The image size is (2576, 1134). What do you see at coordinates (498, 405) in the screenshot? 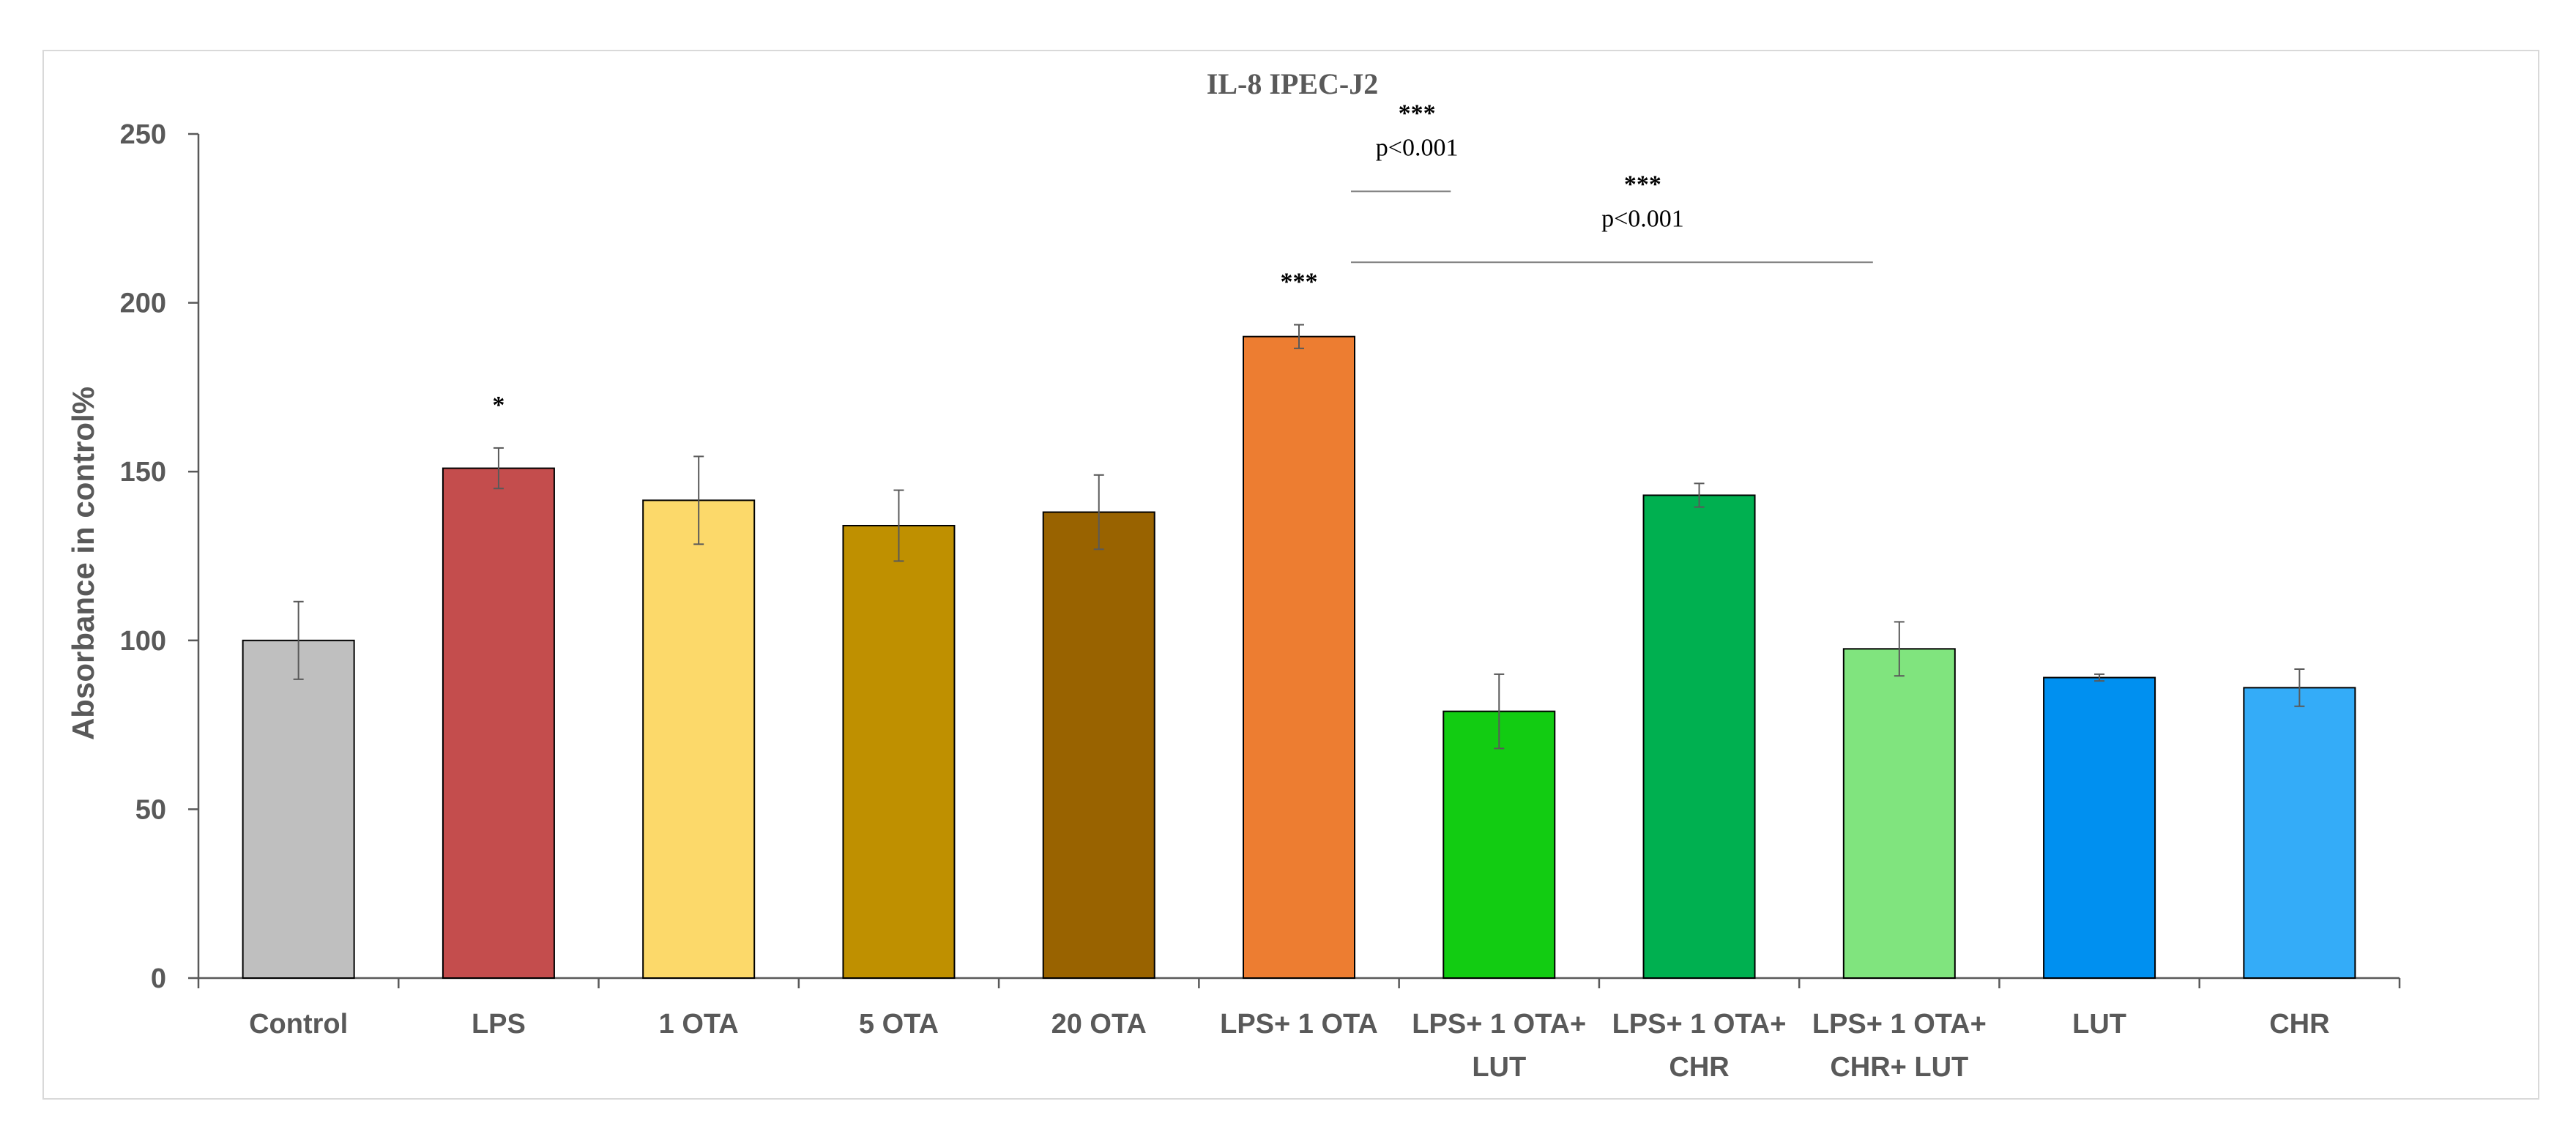
I see `significance-marker: *` at bounding box center [498, 405].